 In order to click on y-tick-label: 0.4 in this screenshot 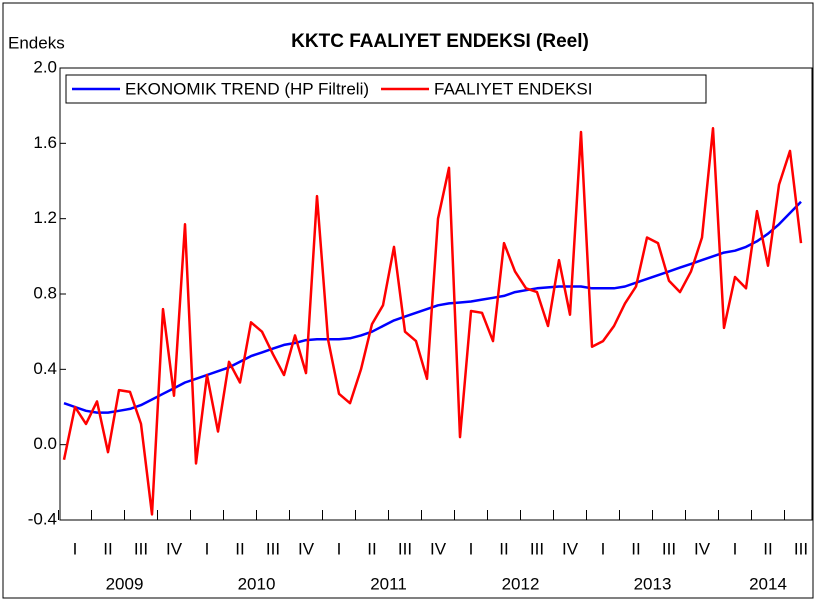, I will do `click(45, 368)`.